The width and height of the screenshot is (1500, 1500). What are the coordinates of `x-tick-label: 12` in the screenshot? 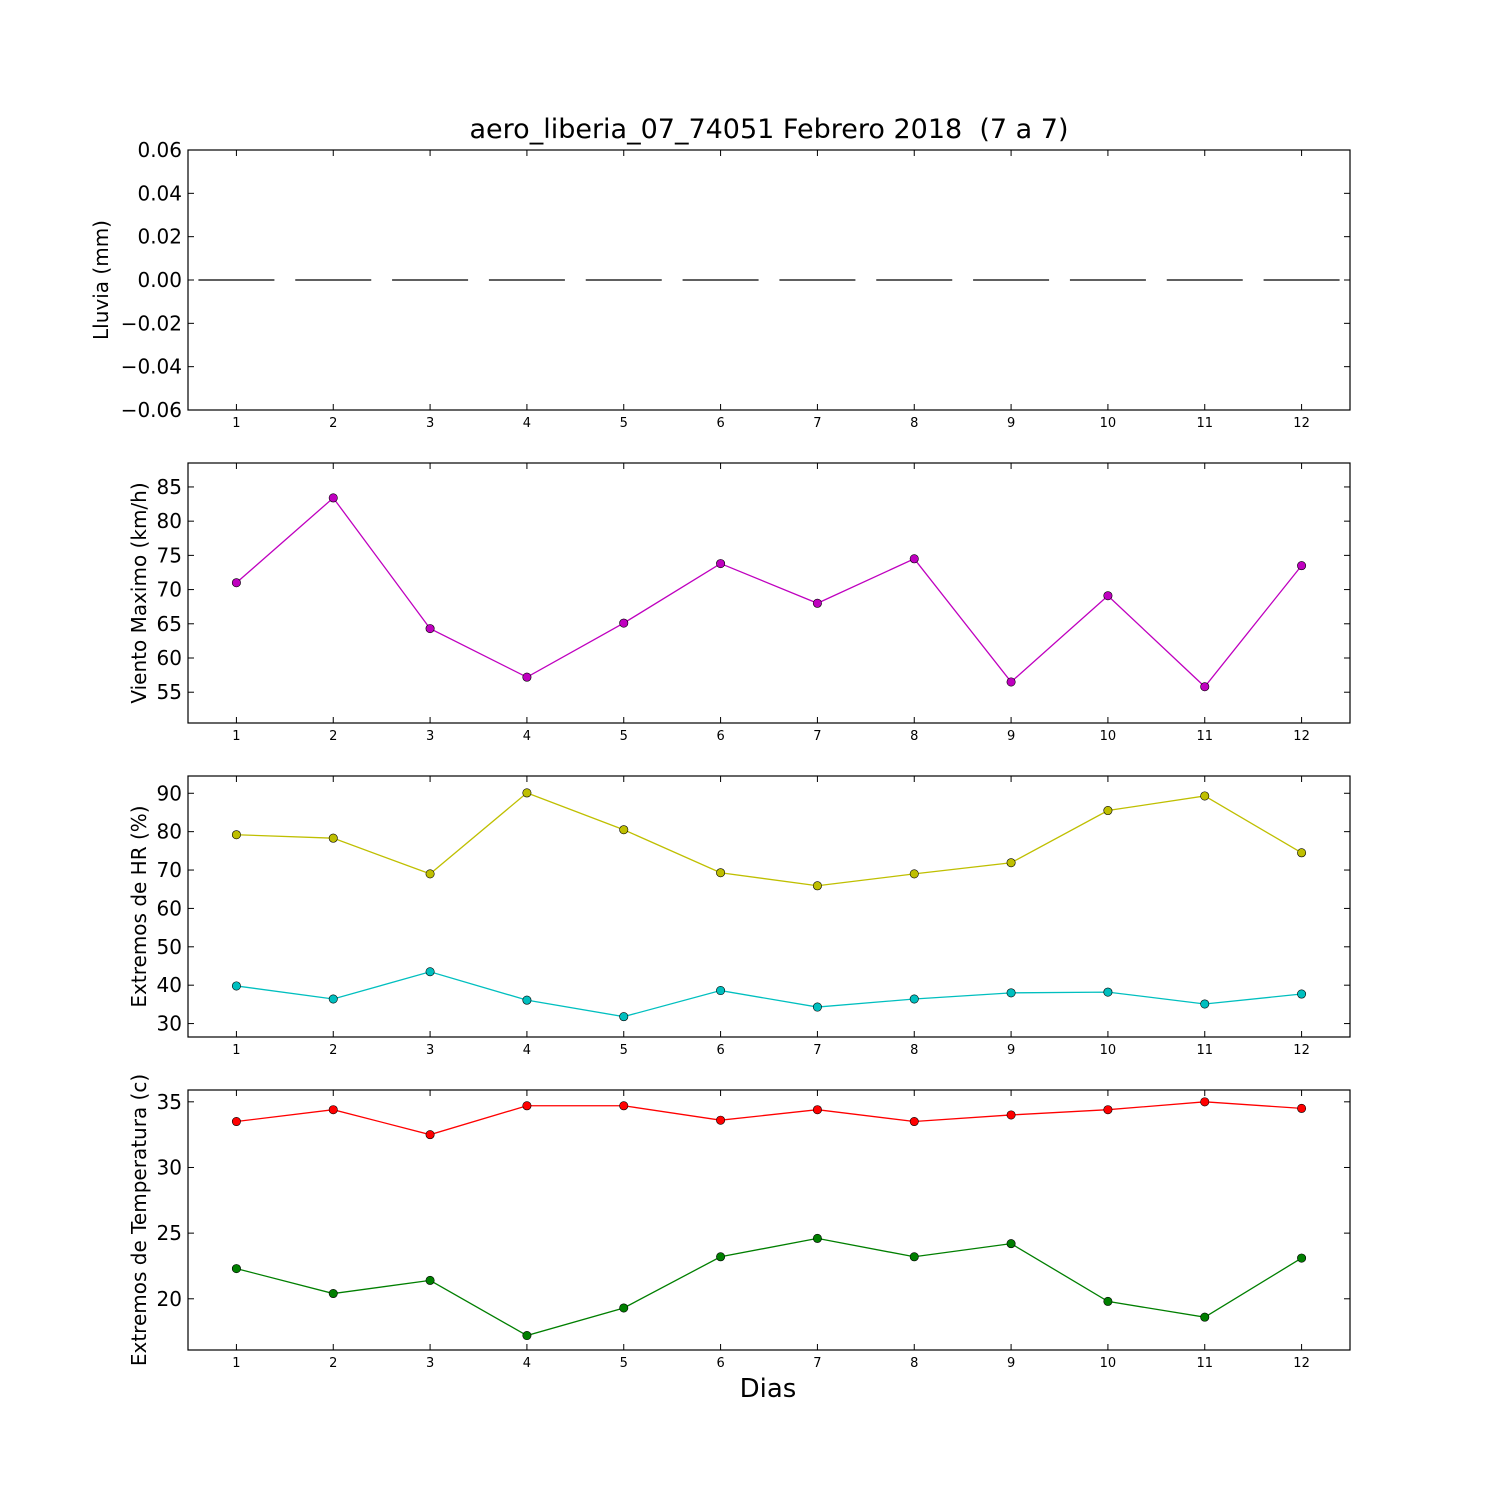 It's located at (1301, 1363).